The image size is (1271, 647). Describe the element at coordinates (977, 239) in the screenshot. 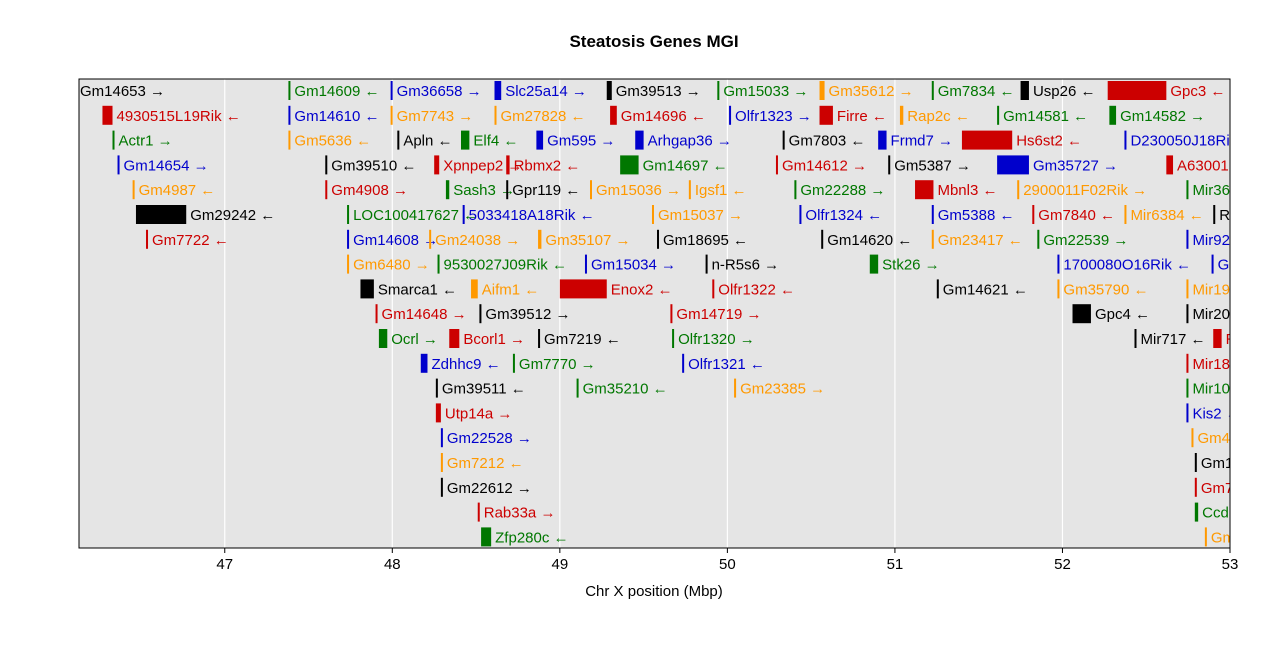

I see `gene: Gm23417 ←` at that location.